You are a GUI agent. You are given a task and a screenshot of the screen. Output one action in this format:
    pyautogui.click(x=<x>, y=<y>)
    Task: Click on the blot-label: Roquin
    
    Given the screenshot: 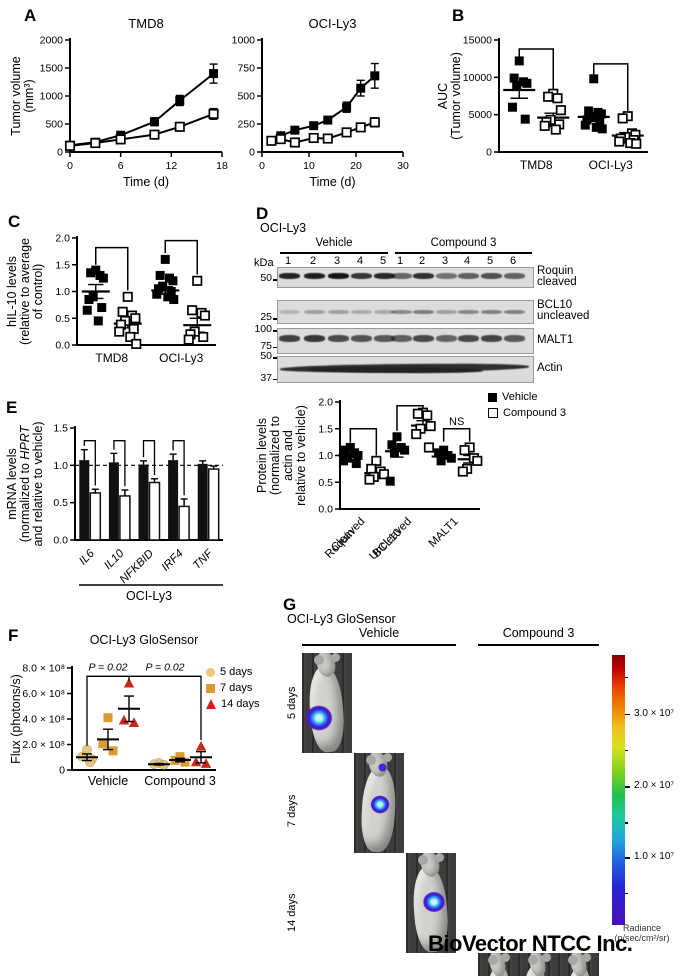 What is the action you would take?
    pyautogui.click(x=555, y=270)
    